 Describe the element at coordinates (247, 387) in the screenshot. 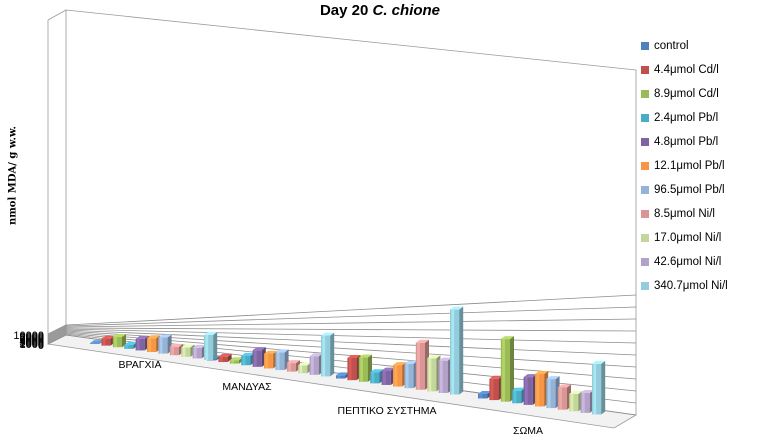

I see `x-tick-label: ΜΑΝΔΥΑΣ` at that location.